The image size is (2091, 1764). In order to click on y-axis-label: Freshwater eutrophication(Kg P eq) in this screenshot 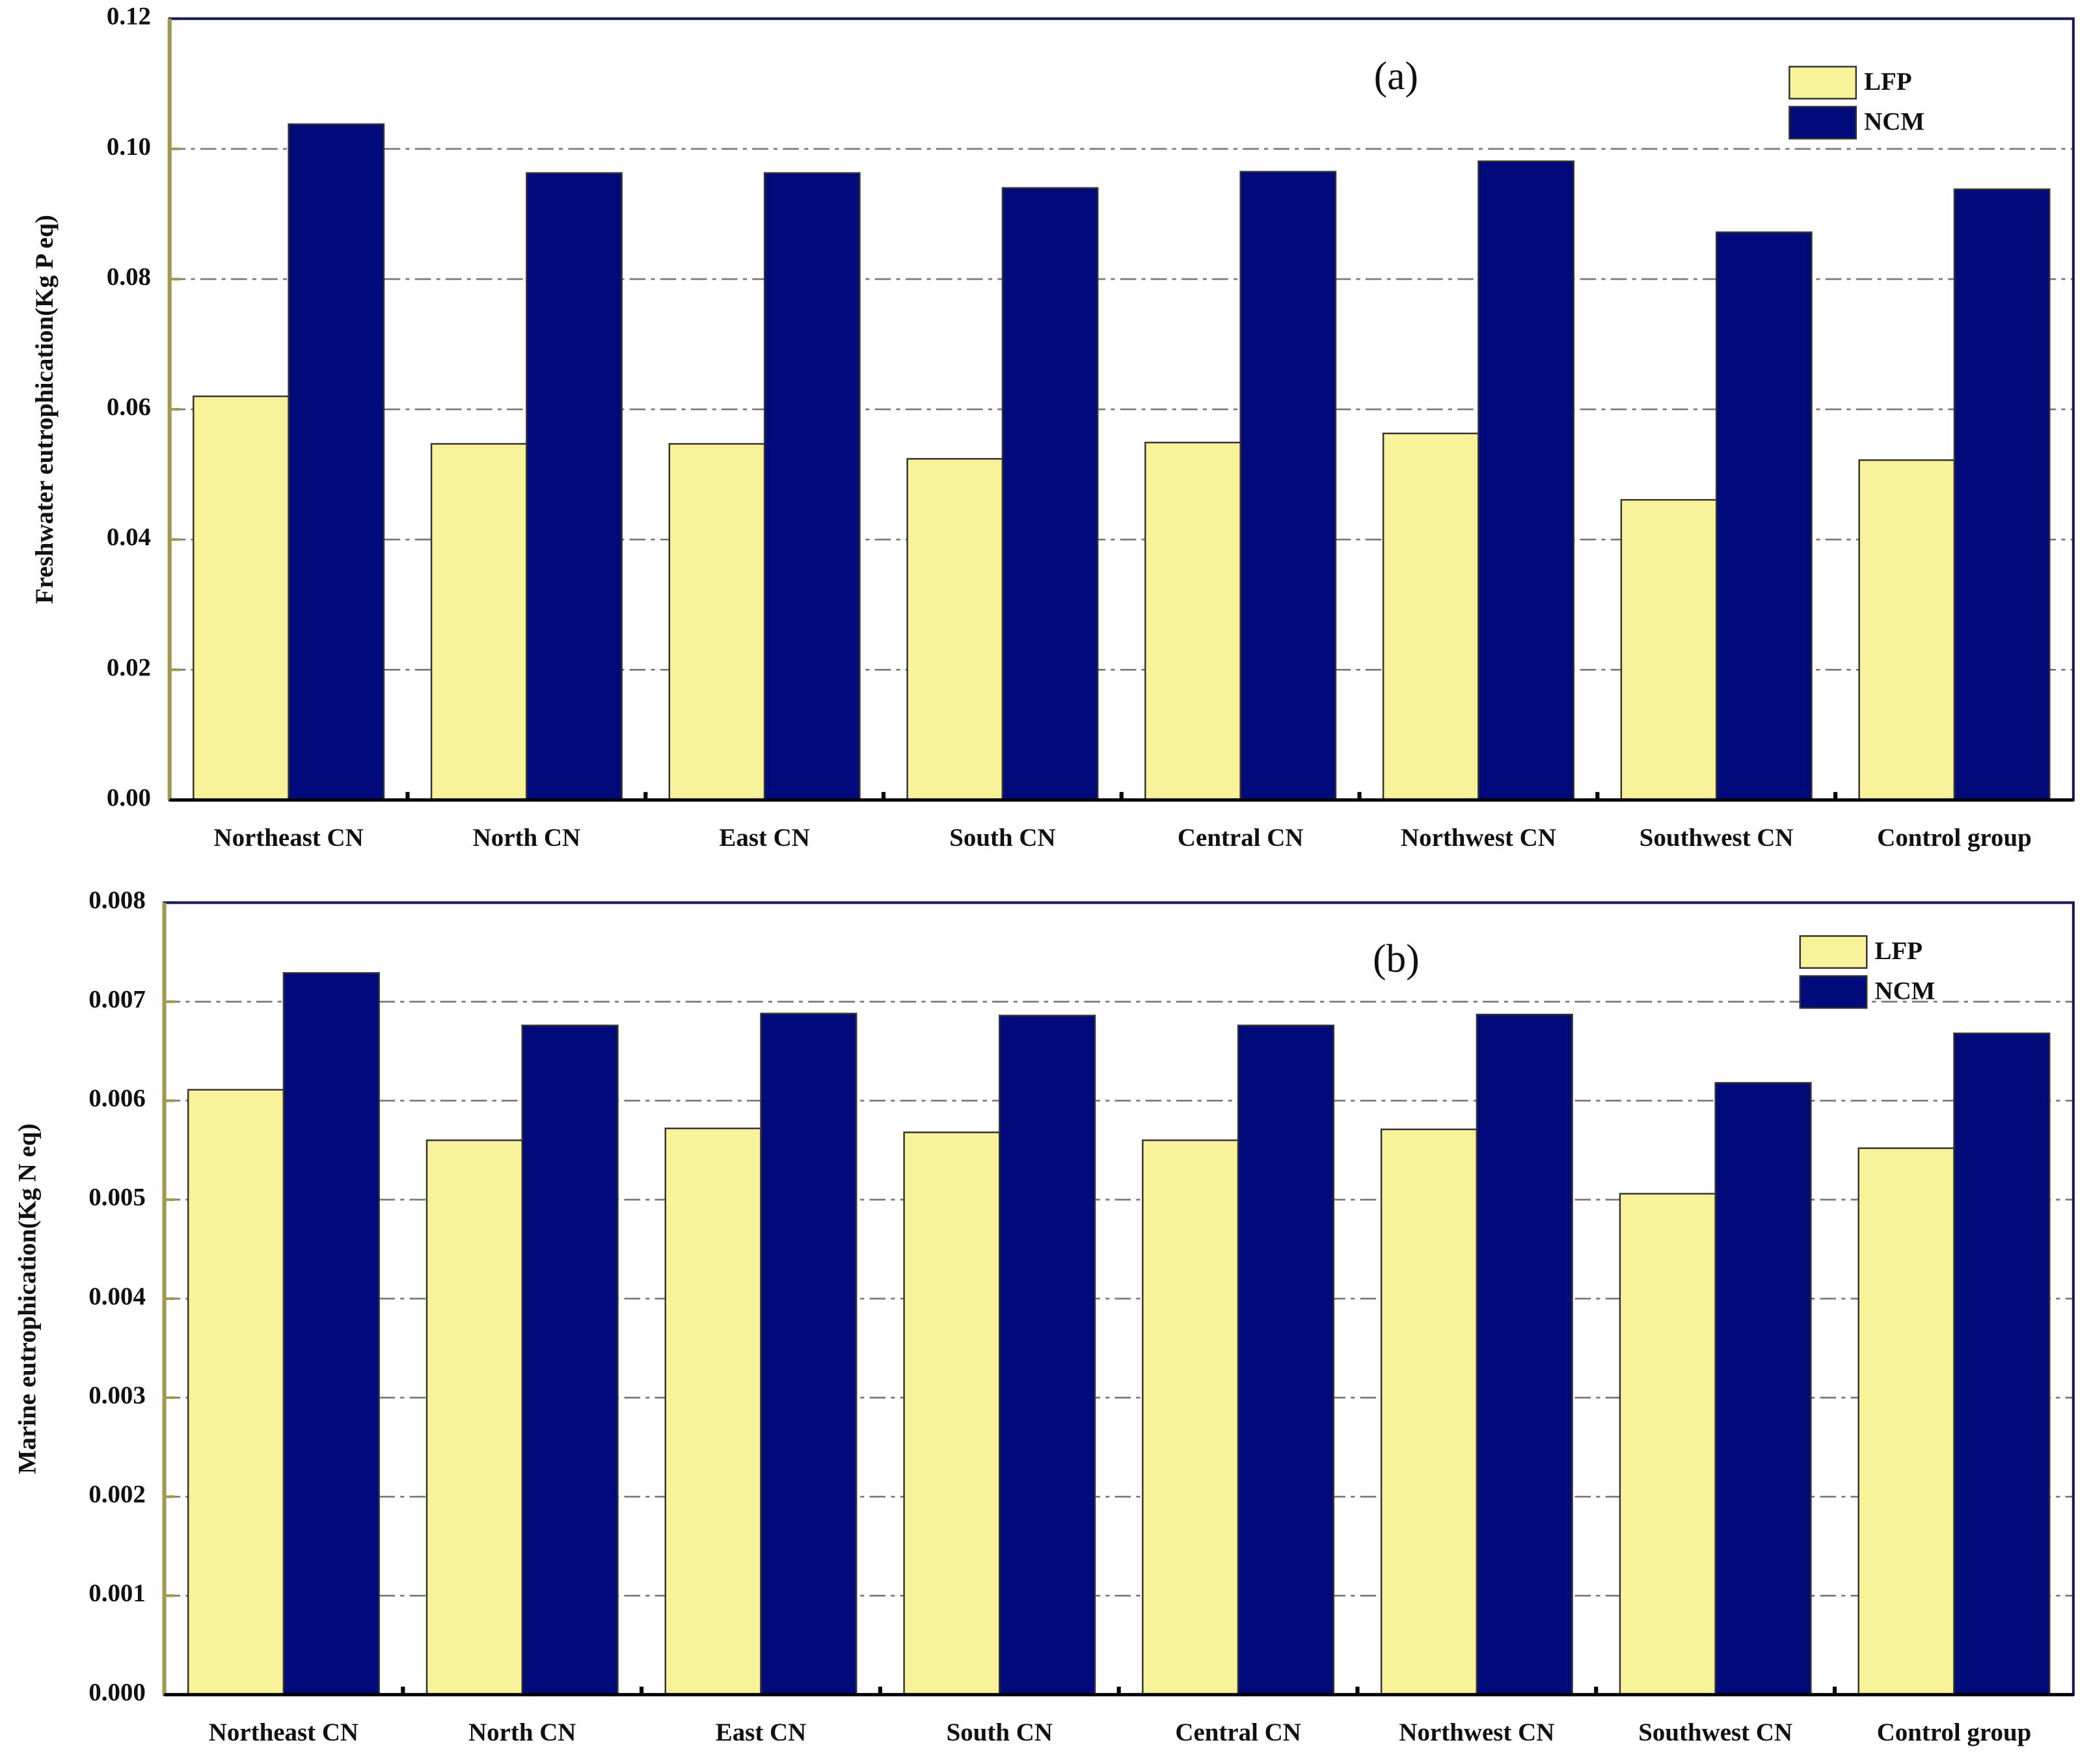, I will do `click(45, 410)`.